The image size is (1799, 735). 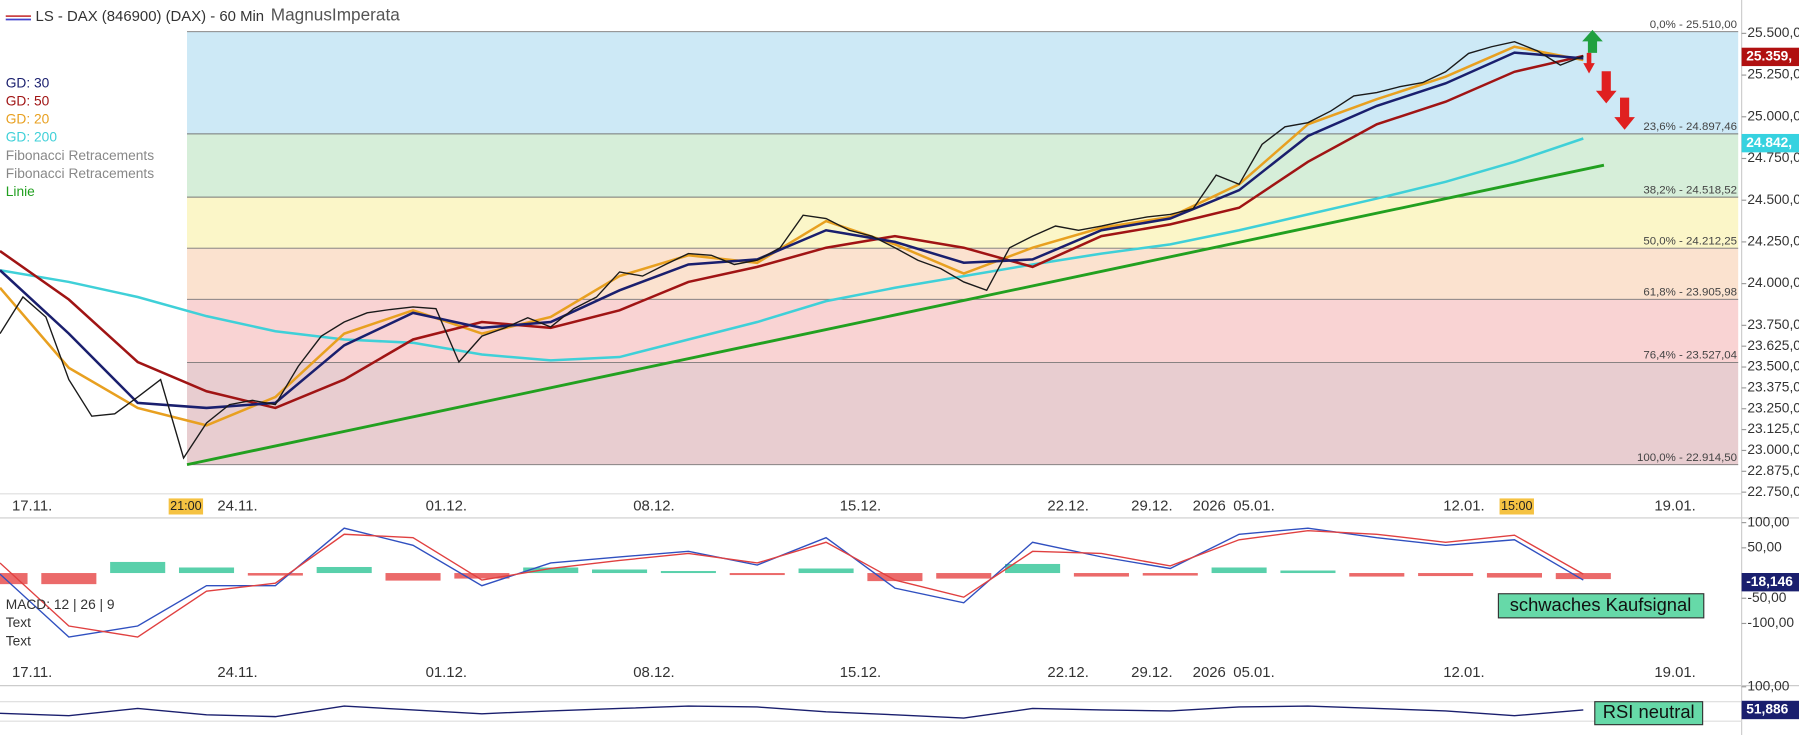 I want to click on x-tick-label: 05.01., so click(x=1253, y=672).